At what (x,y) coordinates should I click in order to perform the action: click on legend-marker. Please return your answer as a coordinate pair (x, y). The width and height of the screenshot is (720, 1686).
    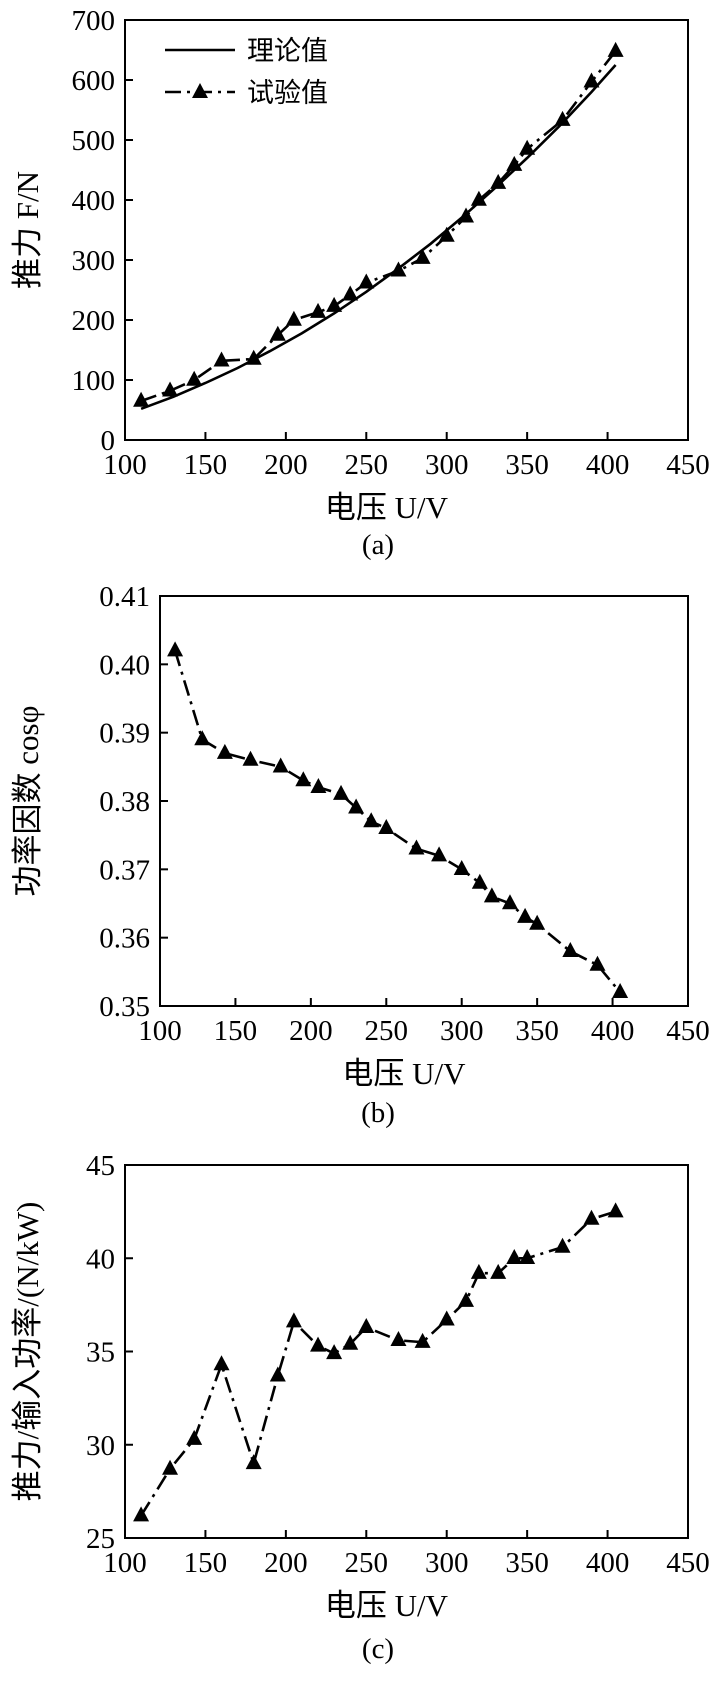
    Looking at the image, I should click on (200, 90).